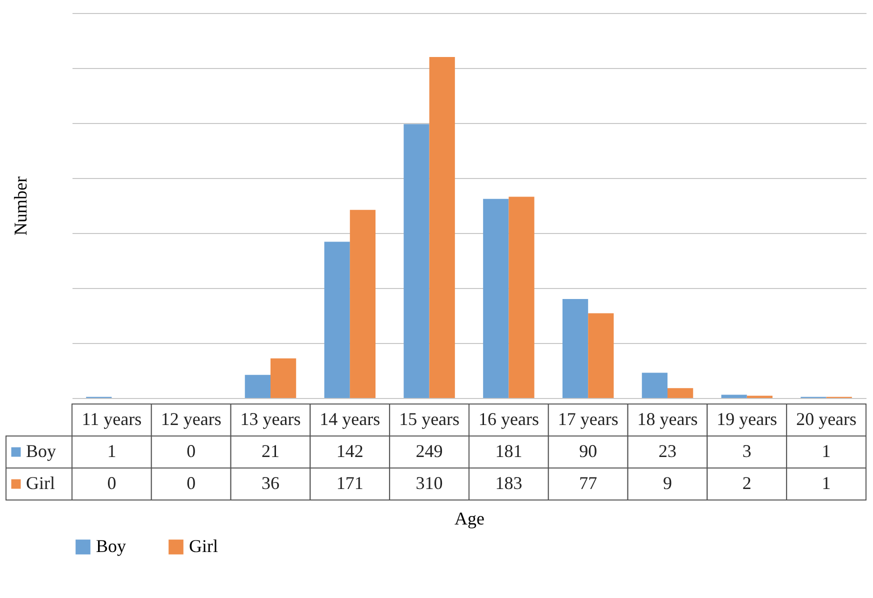 The width and height of the screenshot is (873, 598). I want to click on data-label: 181, so click(508, 451).